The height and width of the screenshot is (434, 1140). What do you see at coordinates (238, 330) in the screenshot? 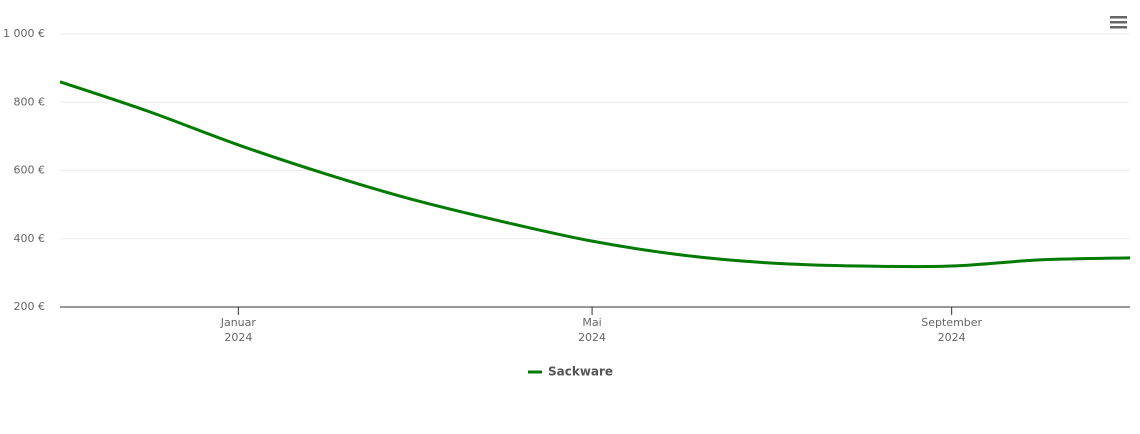
I see `x-tick-label: Januar 2024` at bounding box center [238, 330].